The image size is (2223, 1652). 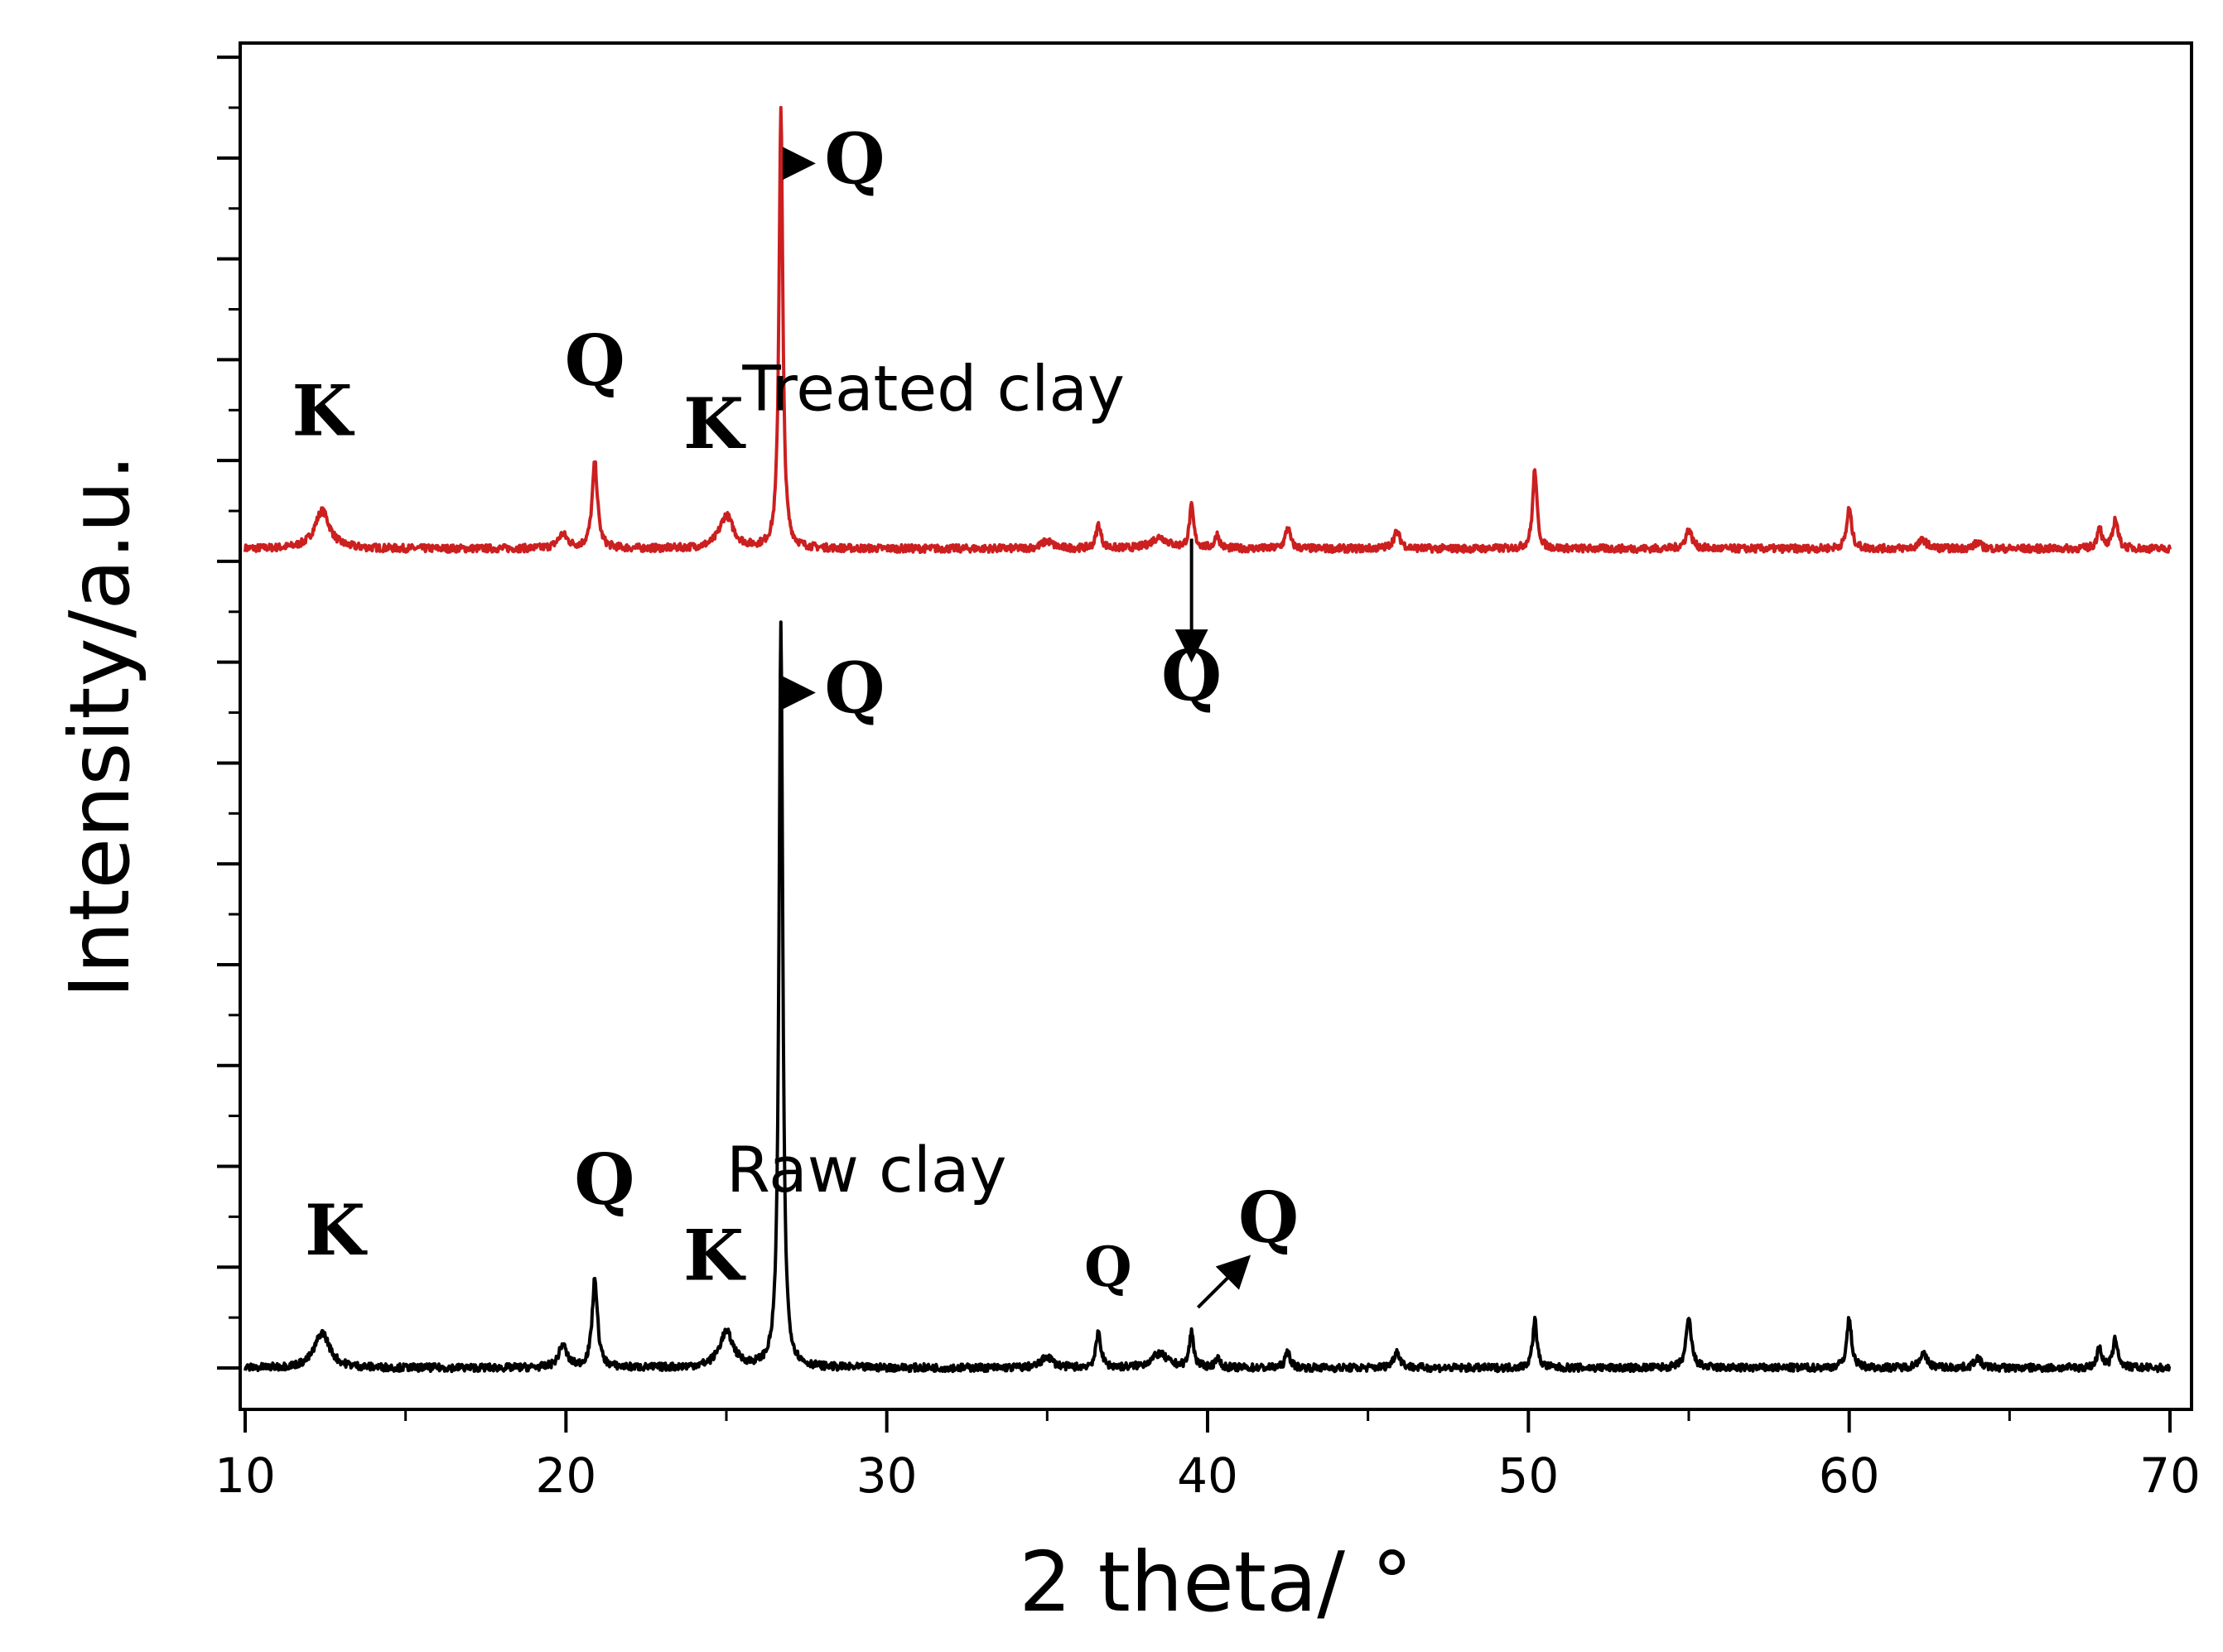 I want to click on x-tick-label: 20, so click(x=565, y=1475).